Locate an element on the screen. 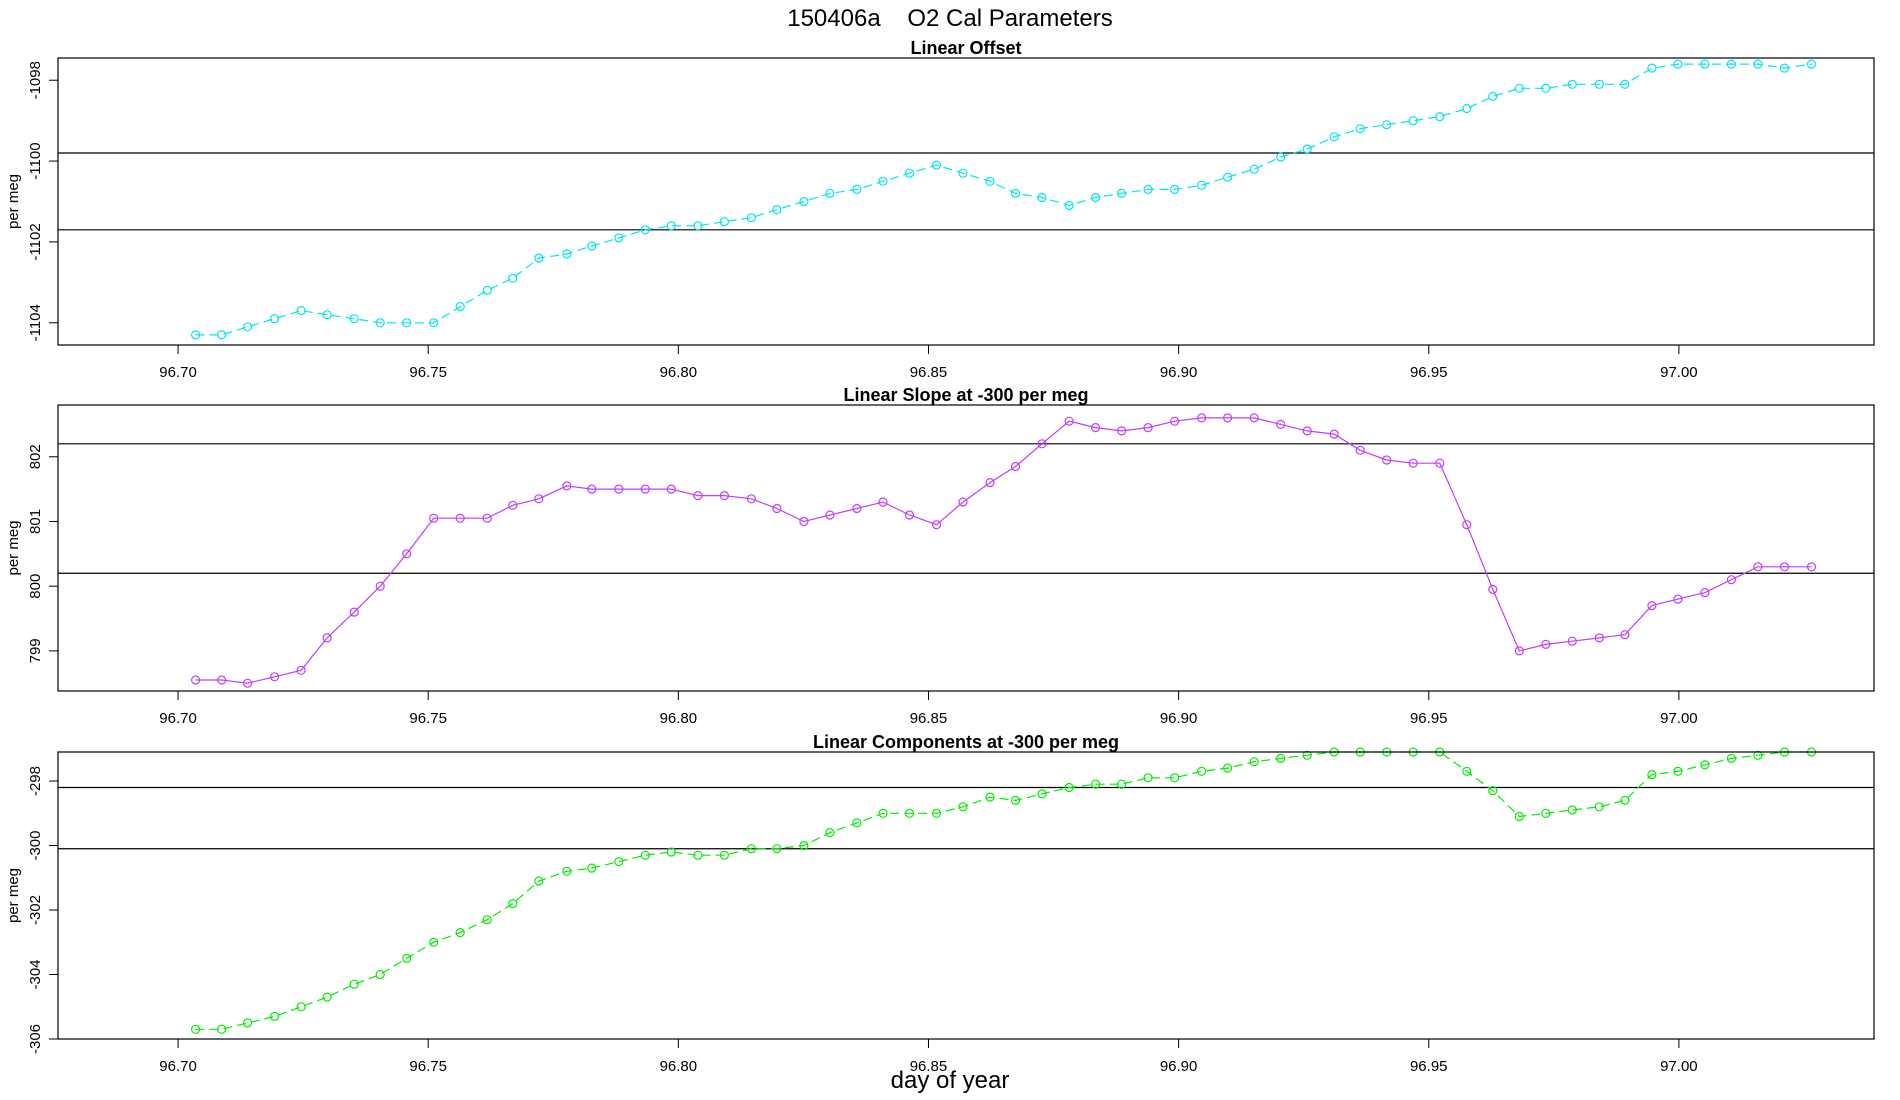 The image size is (1900, 1100). panel-title: Linear Components at -300 per meg is located at coordinates (966, 742).